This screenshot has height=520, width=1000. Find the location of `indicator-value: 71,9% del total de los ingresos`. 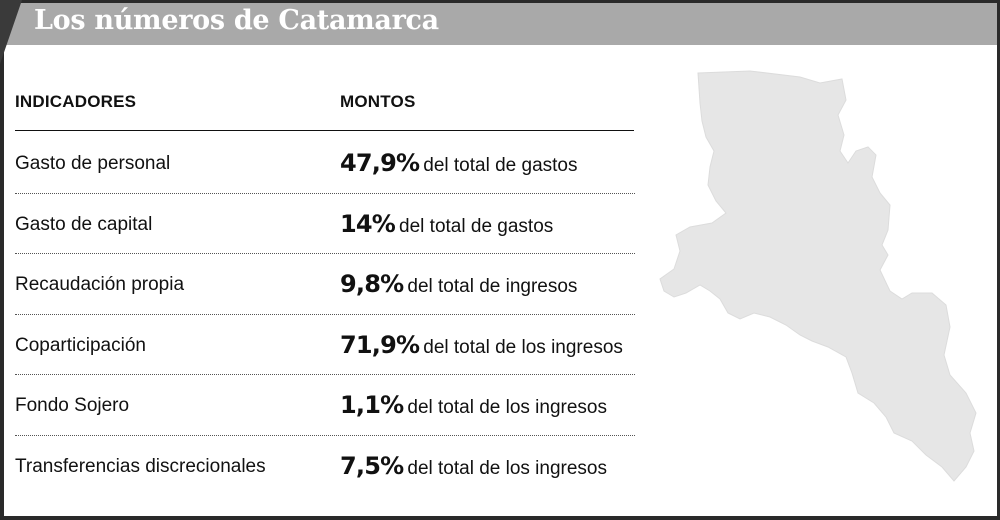

indicator-value: 71,9% del total de los ingresos is located at coordinates (481, 345).